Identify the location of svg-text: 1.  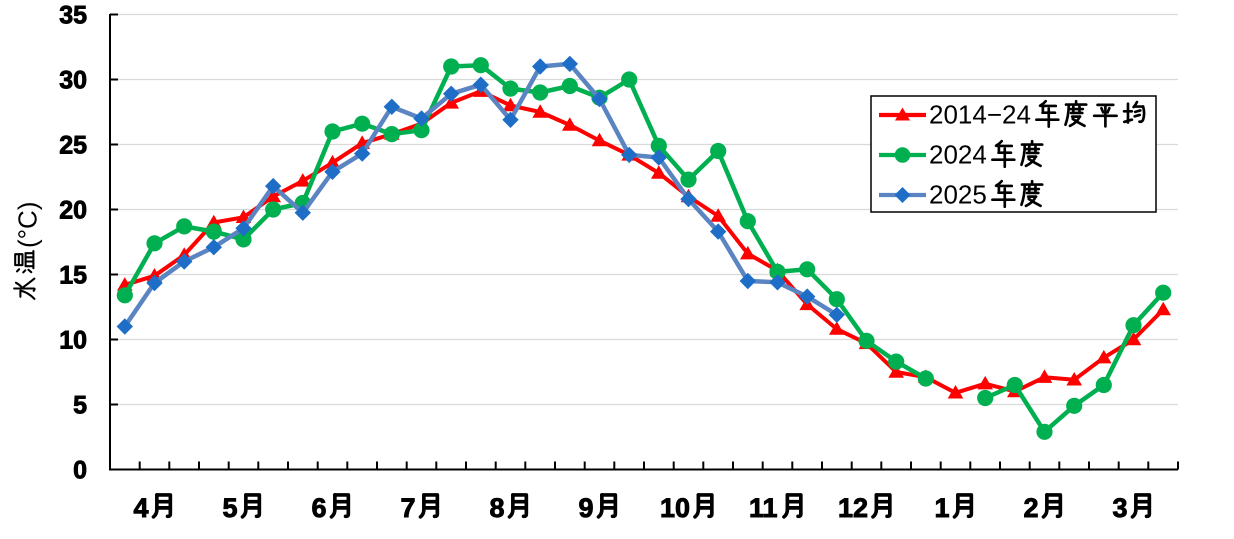
(942, 508).